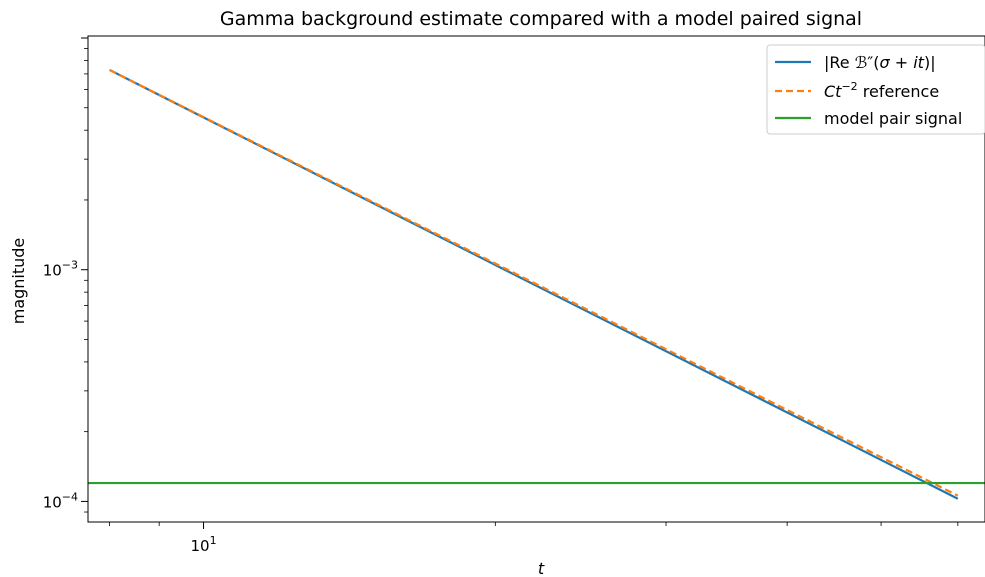 The height and width of the screenshot is (577, 985). I want to click on legend-label-reference: Ct−2 reference, so click(881, 90).